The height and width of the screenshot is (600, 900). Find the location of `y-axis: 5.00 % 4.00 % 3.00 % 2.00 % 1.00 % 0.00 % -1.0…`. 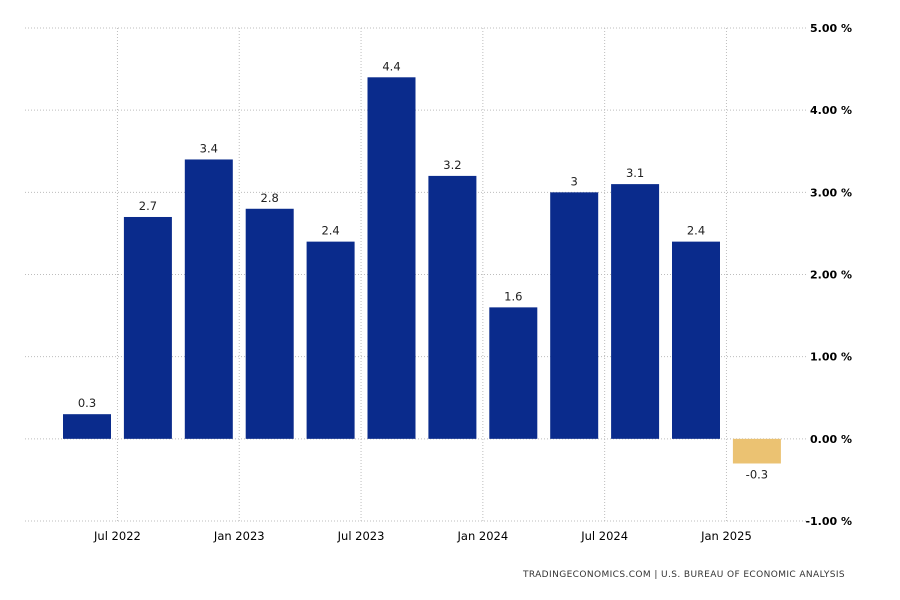

y-axis: 5.00 % 4.00 % 3.00 % 2.00 % 1.00 % 0.00 % -1.0… is located at coordinates (828, 275).